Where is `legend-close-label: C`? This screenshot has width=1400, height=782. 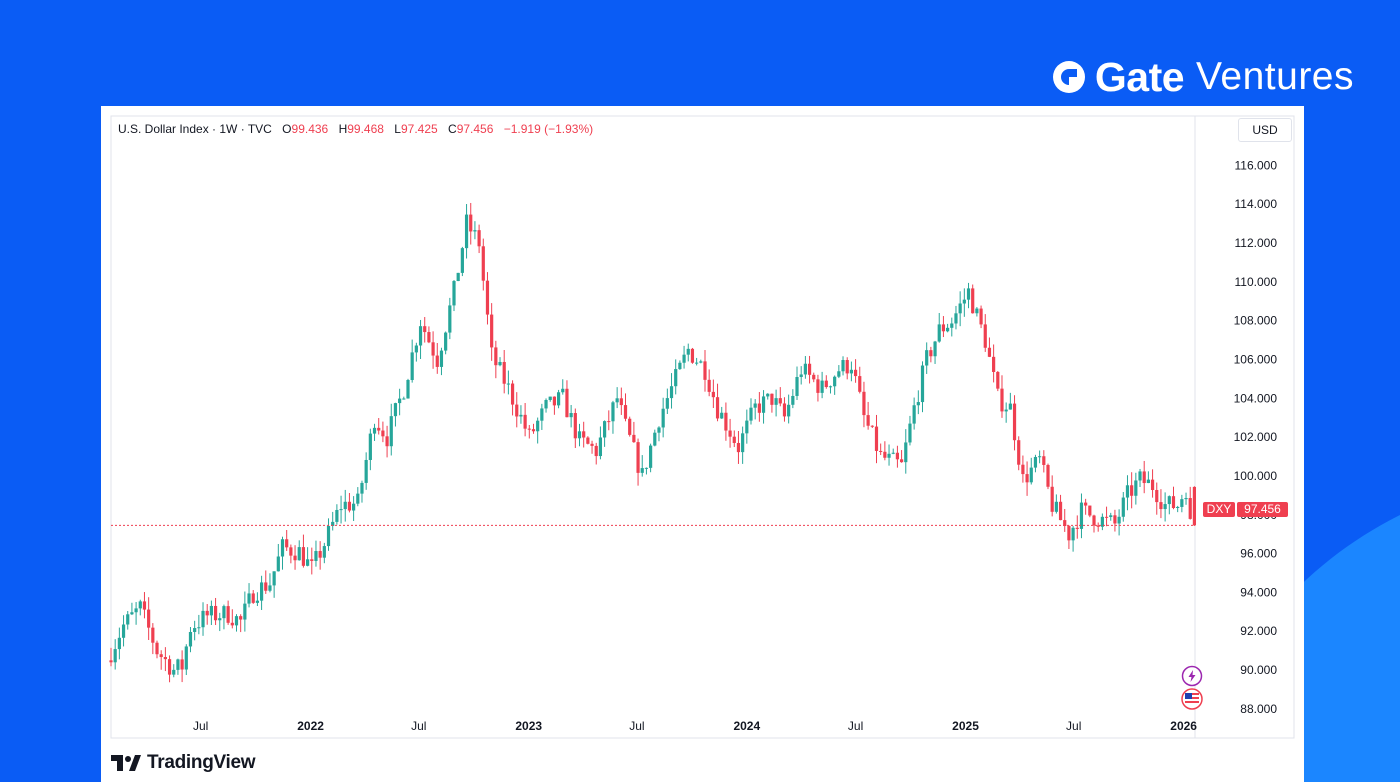
legend-close-label: C is located at coordinates (452, 129).